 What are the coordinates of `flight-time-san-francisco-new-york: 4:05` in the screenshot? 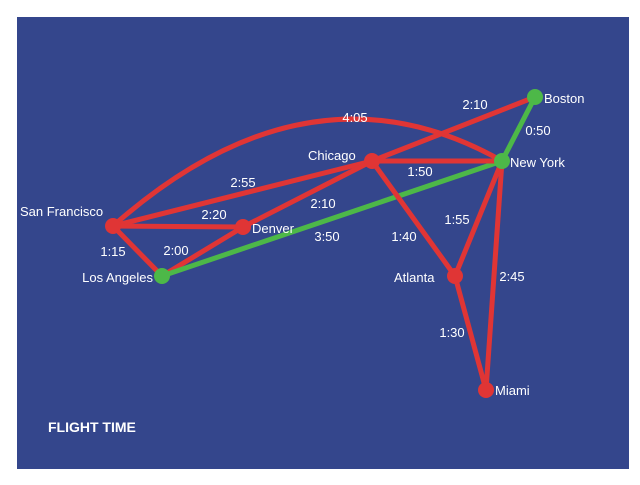 It's located at (354, 117).